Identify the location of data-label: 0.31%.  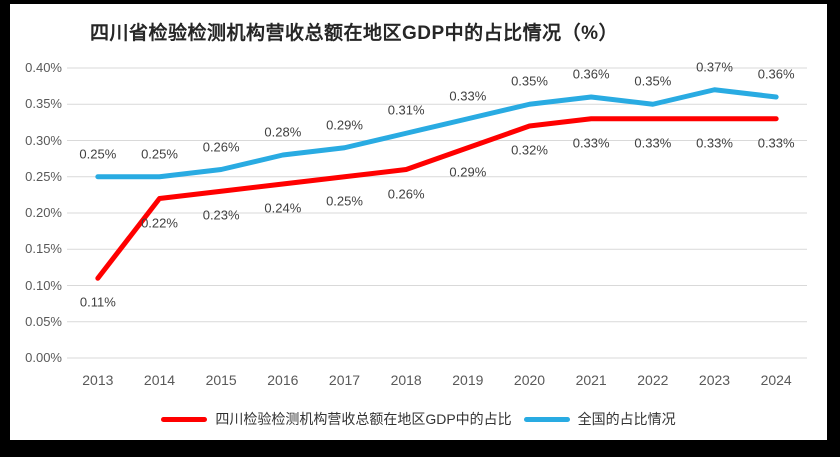
(406, 110).